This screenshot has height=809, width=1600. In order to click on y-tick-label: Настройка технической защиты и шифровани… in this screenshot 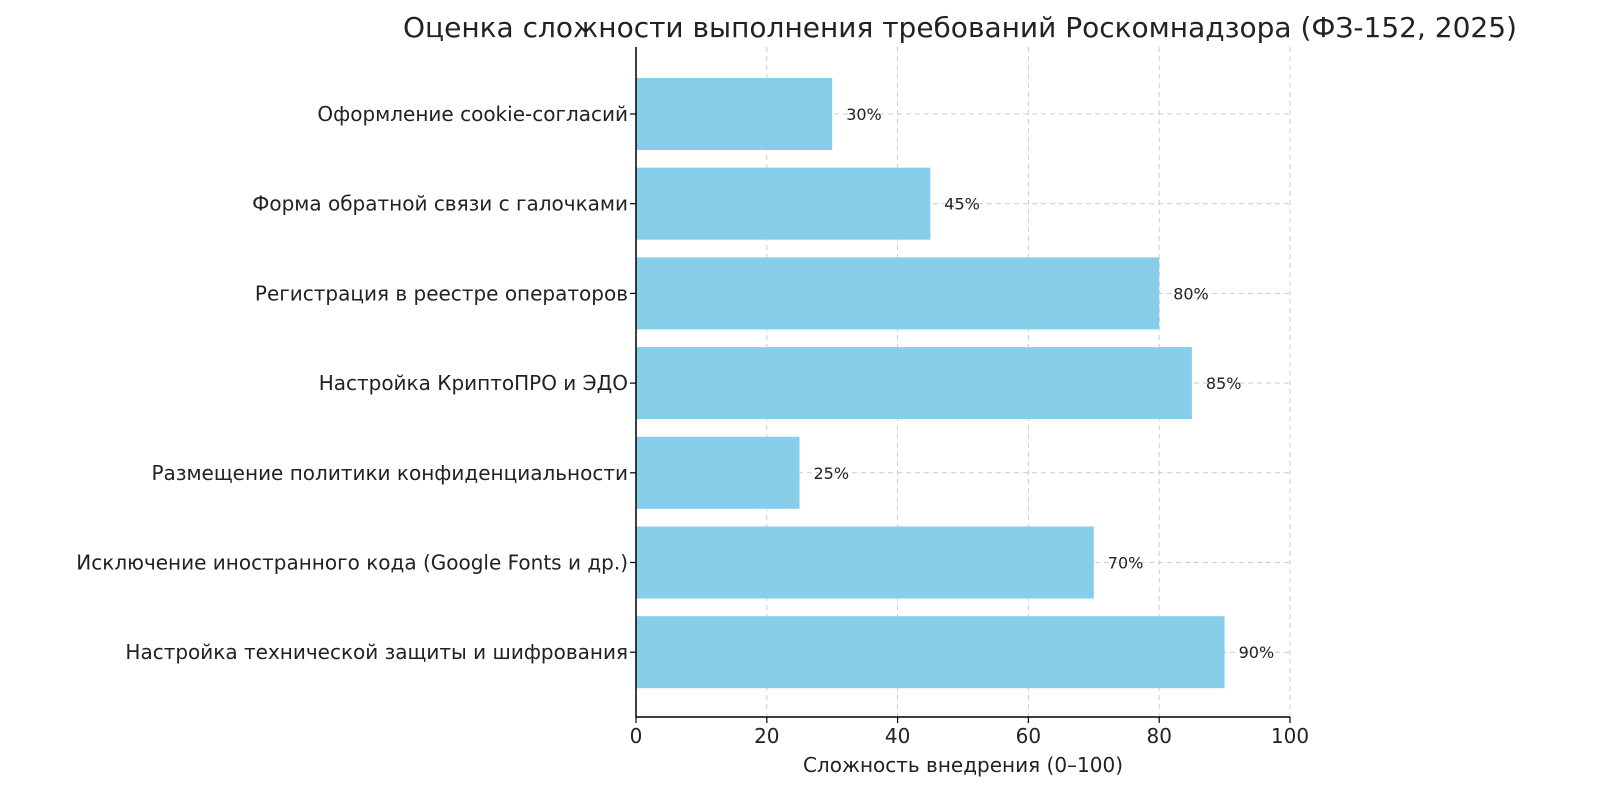, I will do `click(376, 652)`.